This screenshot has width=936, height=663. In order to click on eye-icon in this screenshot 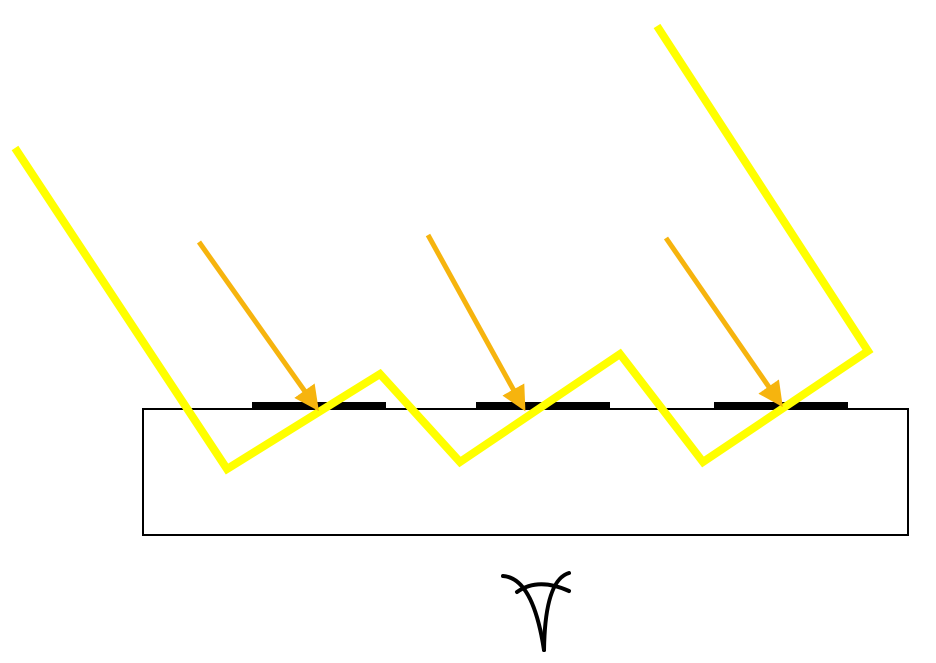, I will do `click(536, 611)`.